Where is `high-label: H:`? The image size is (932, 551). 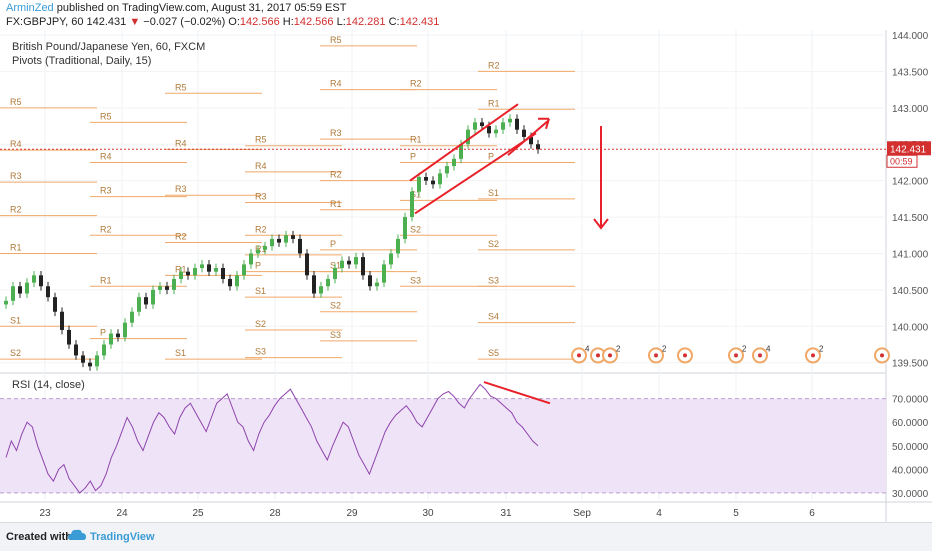 high-label: H: is located at coordinates (288, 22).